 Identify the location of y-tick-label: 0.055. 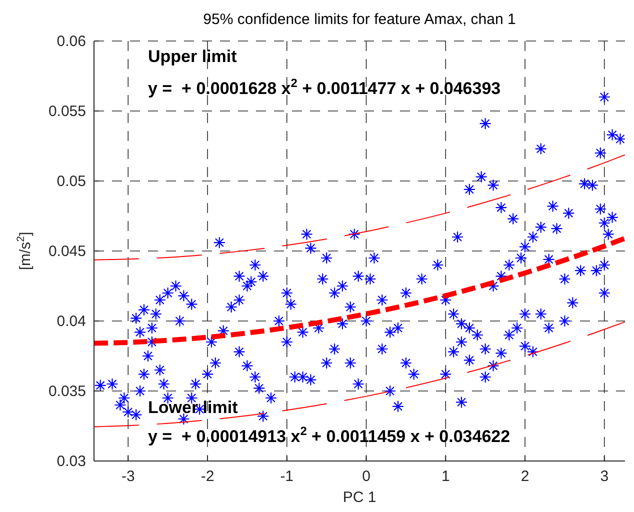
(67, 111).